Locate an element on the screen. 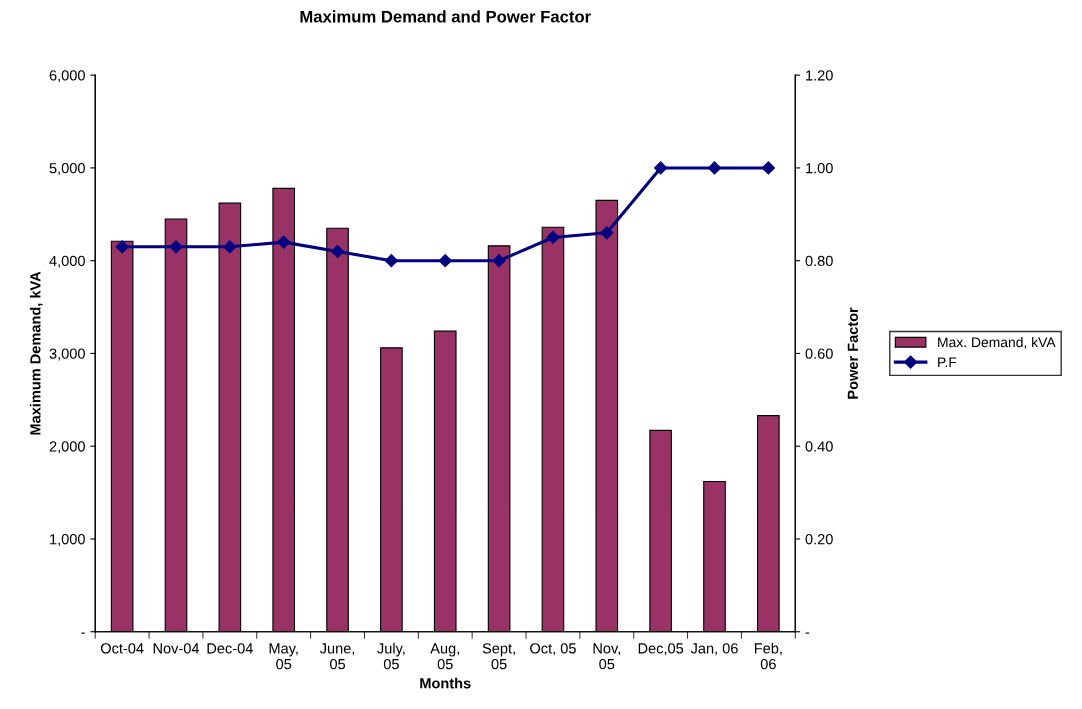 This screenshot has width=1082, height=709. x-tick-label: Sept, 05 is located at coordinates (498, 656).